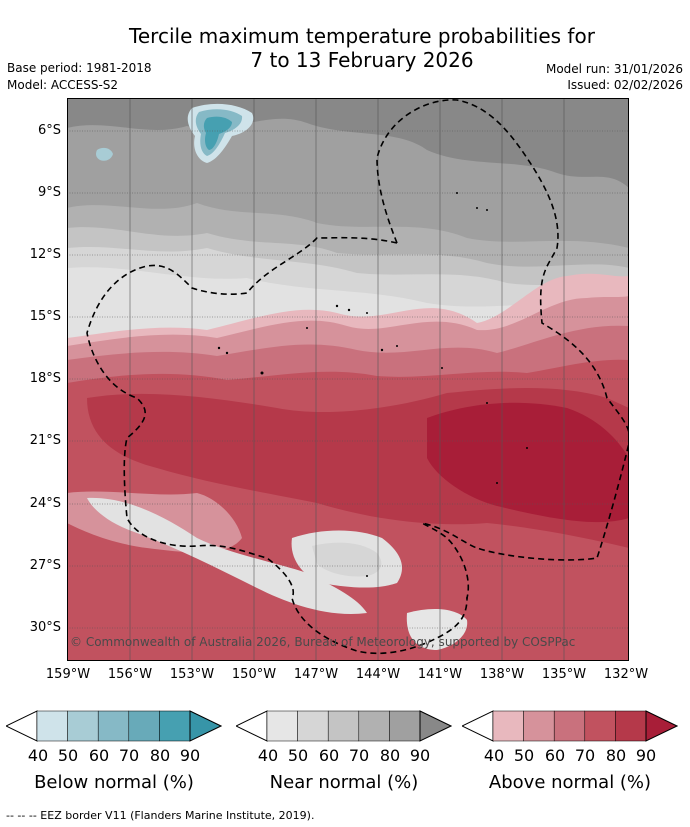  Describe the element at coordinates (49, 130) in the screenshot. I see `lat-label-6s: 6°S` at that location.